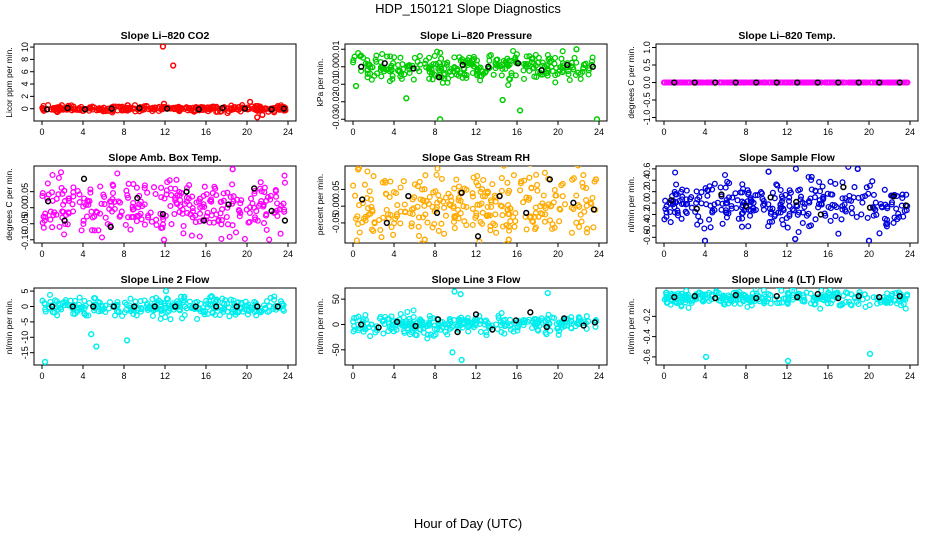  What do you see at coordinates (631, 205) in the screenshot?
I see `y-axis-label: nl/min per min.` at bounding box center [631, 205].